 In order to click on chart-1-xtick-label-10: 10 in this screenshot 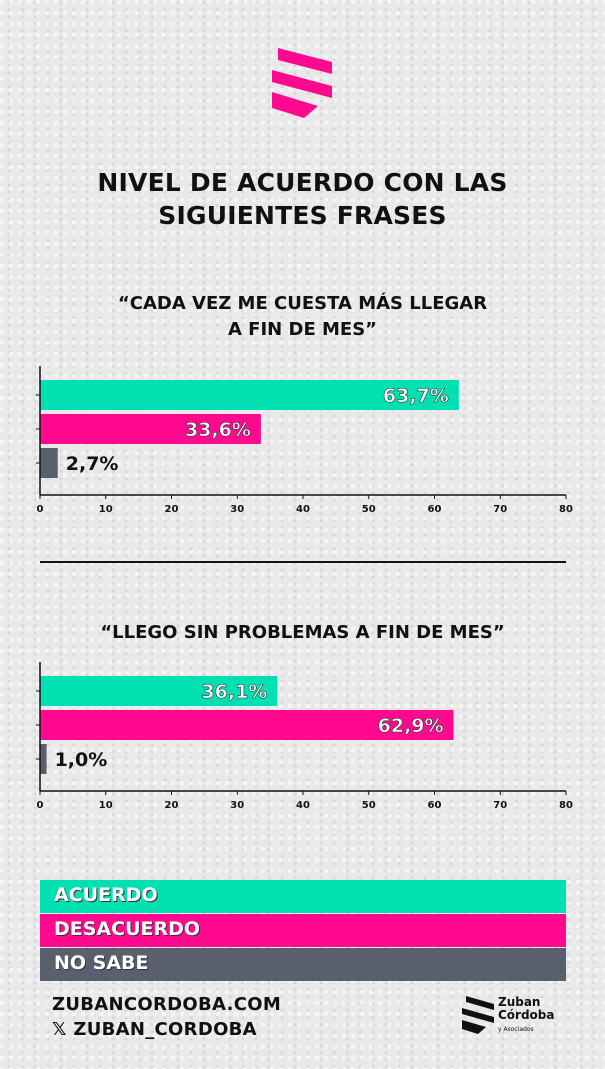, I will do `click(106, 509)`.